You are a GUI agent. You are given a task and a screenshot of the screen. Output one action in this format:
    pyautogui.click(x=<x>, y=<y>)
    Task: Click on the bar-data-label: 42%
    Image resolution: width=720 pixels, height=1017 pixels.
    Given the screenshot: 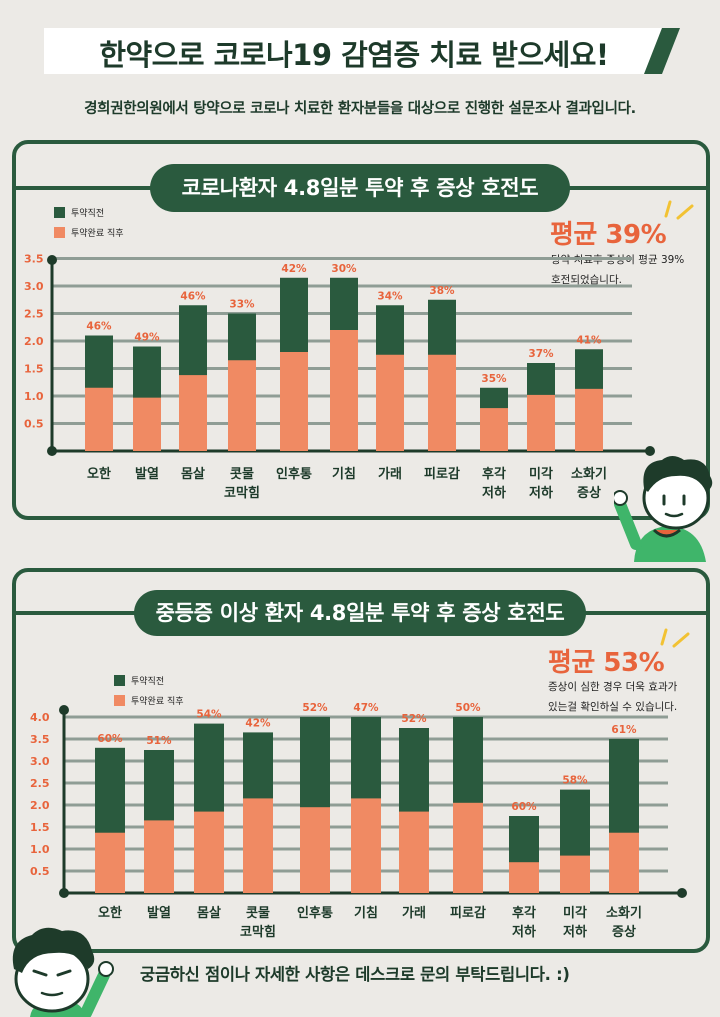 What is the action you would take?
    pyautogui.click(x=294, y=269)
    